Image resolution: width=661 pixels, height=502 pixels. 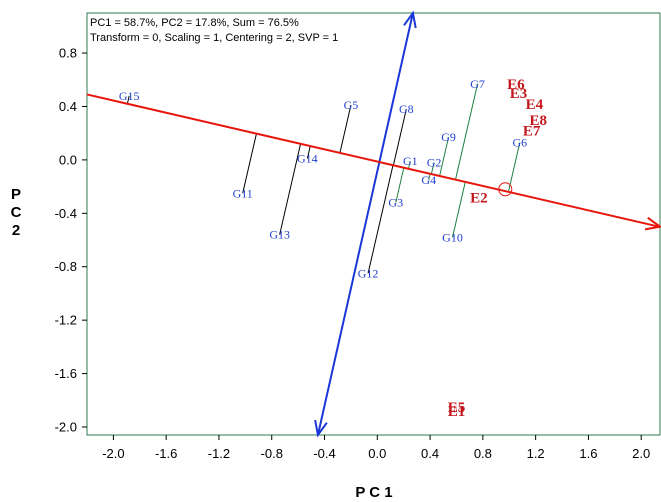 I want to click on y-tick-label: -2.0, so click(x=66, y=426).